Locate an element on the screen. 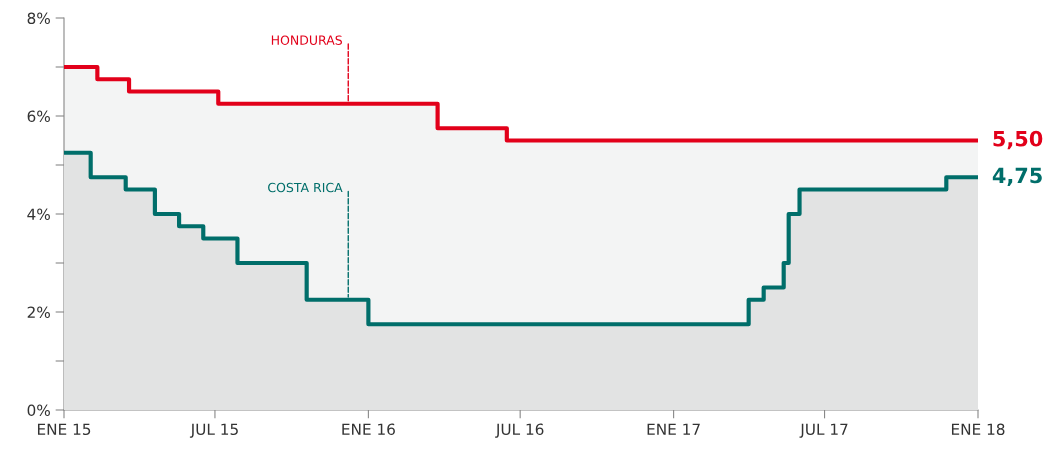 This screenshot has width=1053, height=450. data-label: 4,75 is located at coordinates (1017, 176).